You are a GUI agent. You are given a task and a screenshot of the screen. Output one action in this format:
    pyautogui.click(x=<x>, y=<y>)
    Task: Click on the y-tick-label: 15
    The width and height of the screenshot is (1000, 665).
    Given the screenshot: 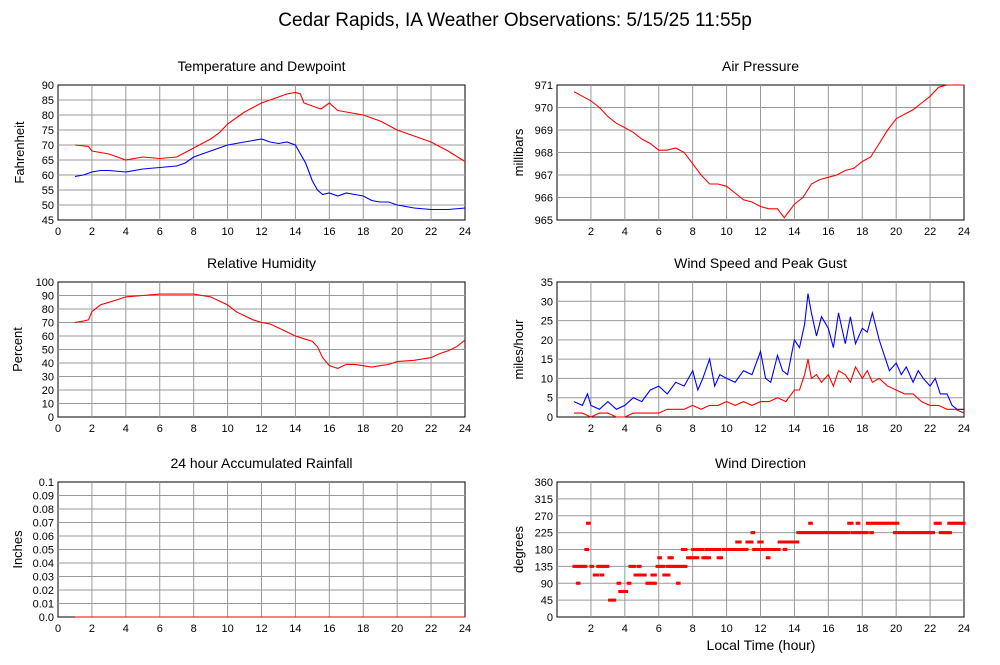 What is the action you would take?
    pyautogui.click(x=547, y=360)
    